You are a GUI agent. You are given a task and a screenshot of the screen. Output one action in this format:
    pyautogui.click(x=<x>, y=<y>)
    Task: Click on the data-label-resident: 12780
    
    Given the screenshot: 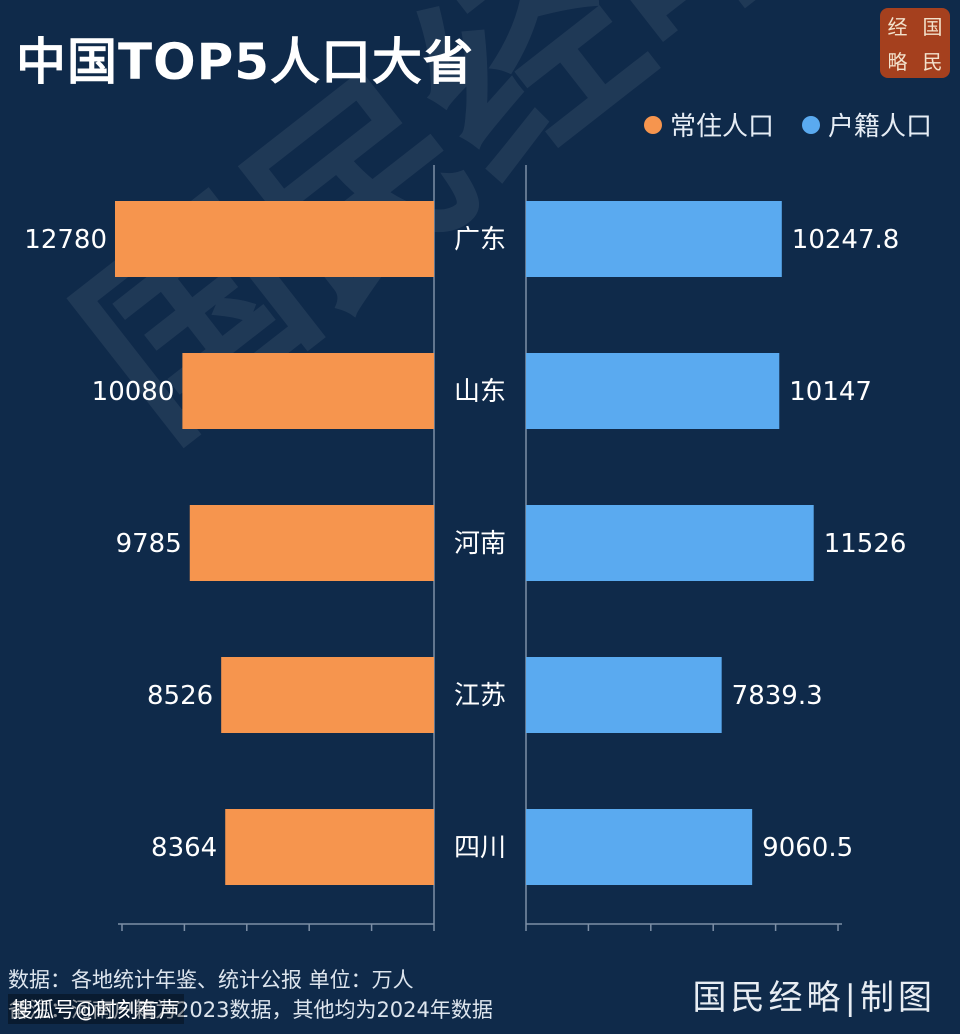 What is the action you would take?
    pyautogui.click(x=65, y=240)
    